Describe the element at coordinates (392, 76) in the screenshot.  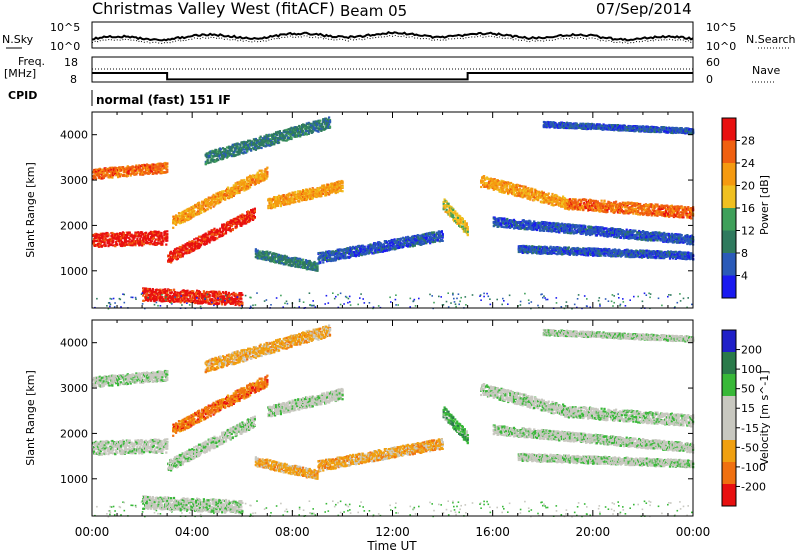
I see `freq-trace` at that location.